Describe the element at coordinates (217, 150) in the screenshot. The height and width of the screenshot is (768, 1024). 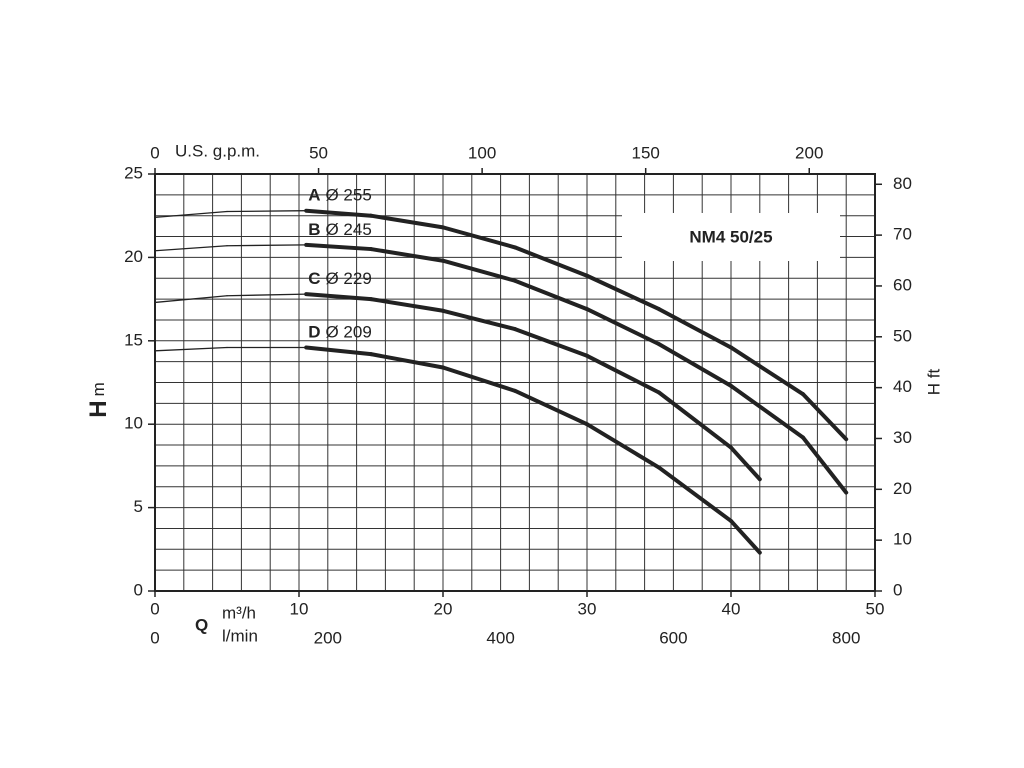
I see `x2-axis-label: U.S. g.p.m.` at that location.